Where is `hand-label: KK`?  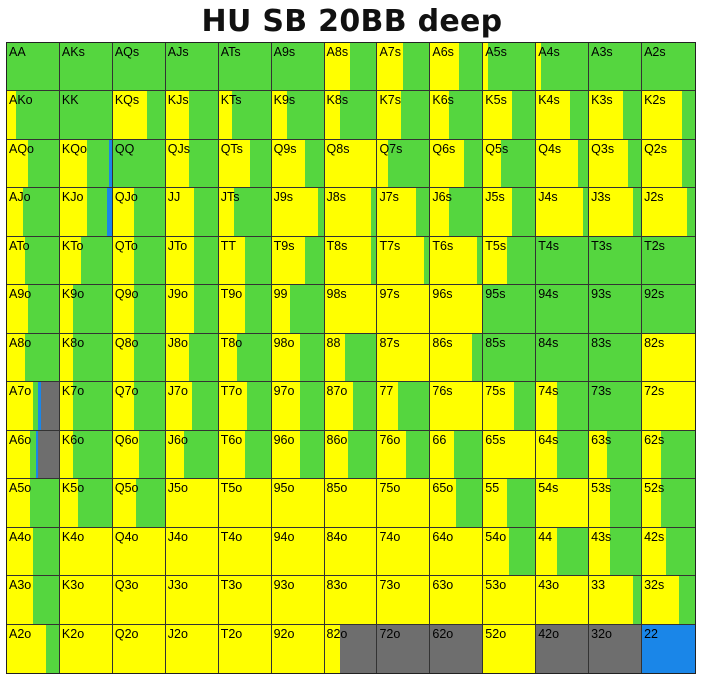 hand-label: KK is located at coordinates (70, 100).